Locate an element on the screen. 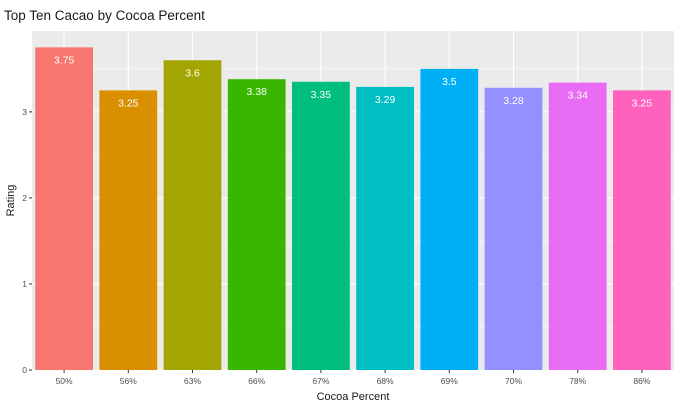 This screenshot has height=408, width=684. bar-value-label: 3.38 is located at coordinates (256, 92).